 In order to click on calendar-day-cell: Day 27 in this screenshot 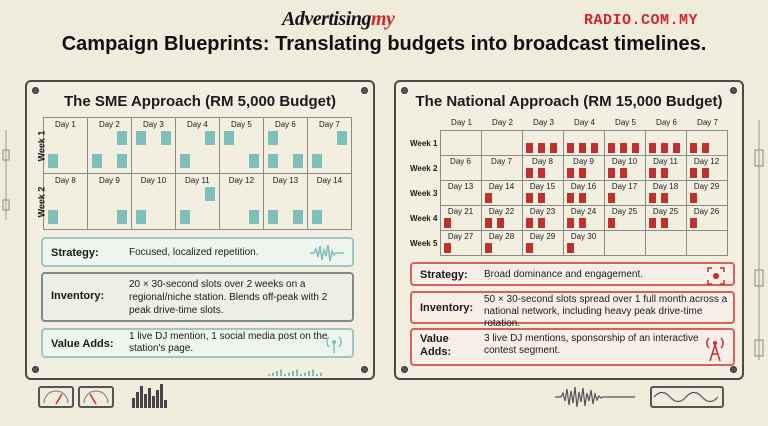, I will do `click(460, 243)`.